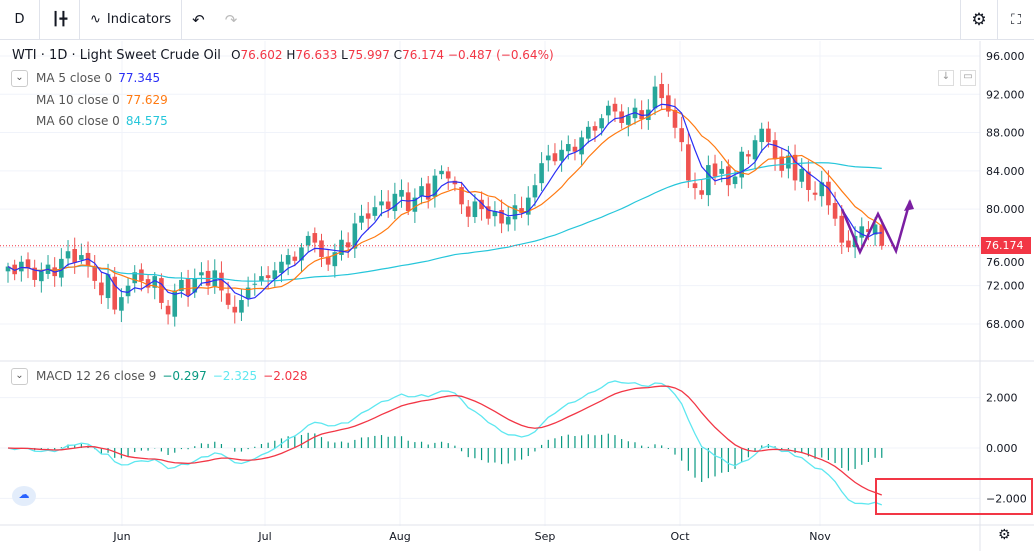 The image size is (1034, 551). What do you see at coordinates (231, 19) in the screenshot?
I see `redo-button: ↷` at bounding box center [231, 19].